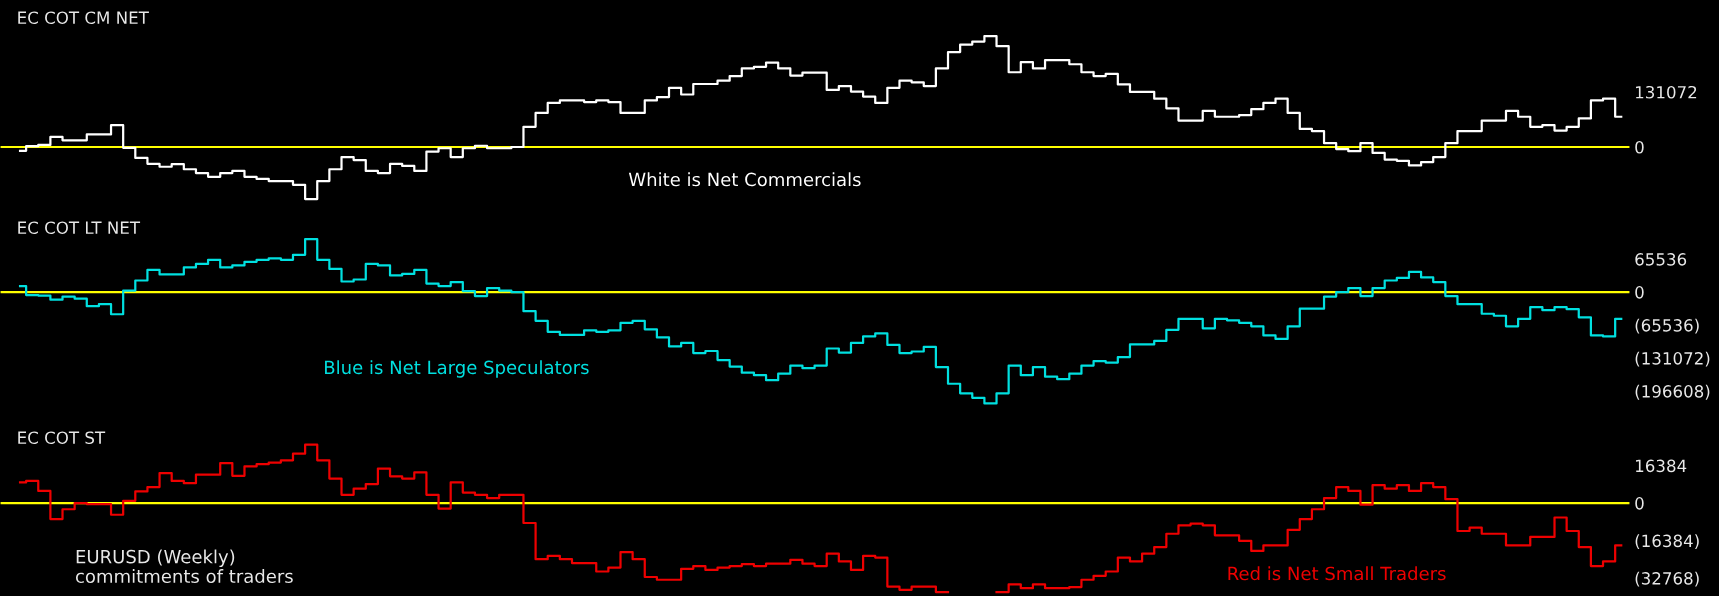 The width and height of the screenshot is (1719, 596). I want to click on text: EC COT ST, so click(62, 438).